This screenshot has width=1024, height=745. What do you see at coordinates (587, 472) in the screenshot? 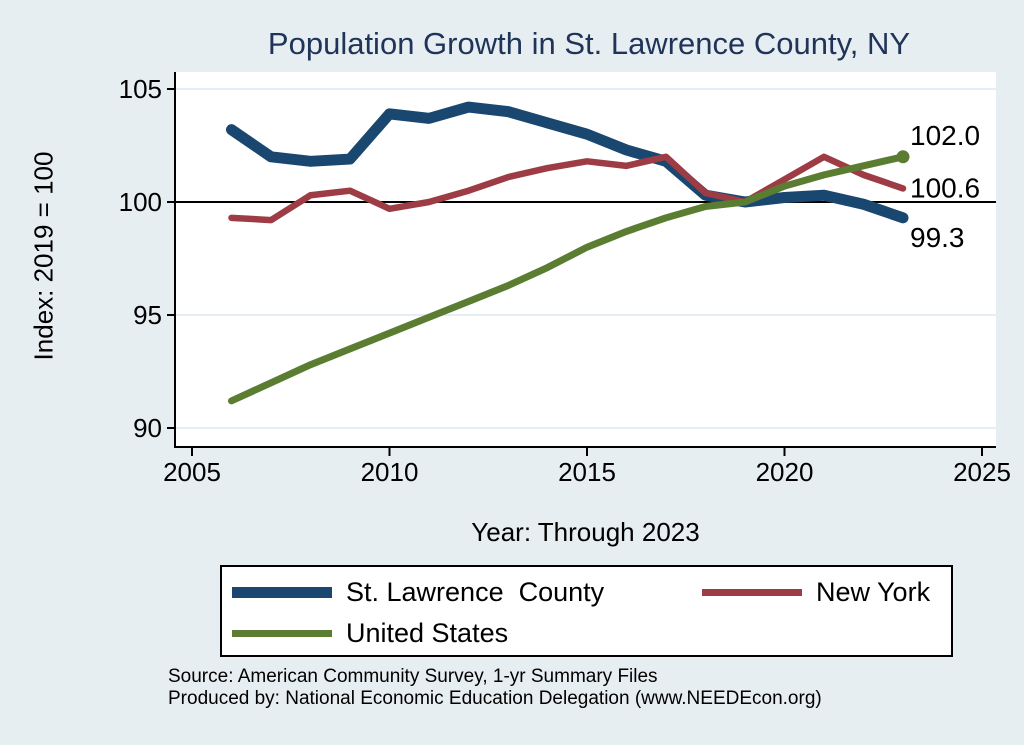
I see `x-tick-label: 2015` at bounding box center [587, 472].